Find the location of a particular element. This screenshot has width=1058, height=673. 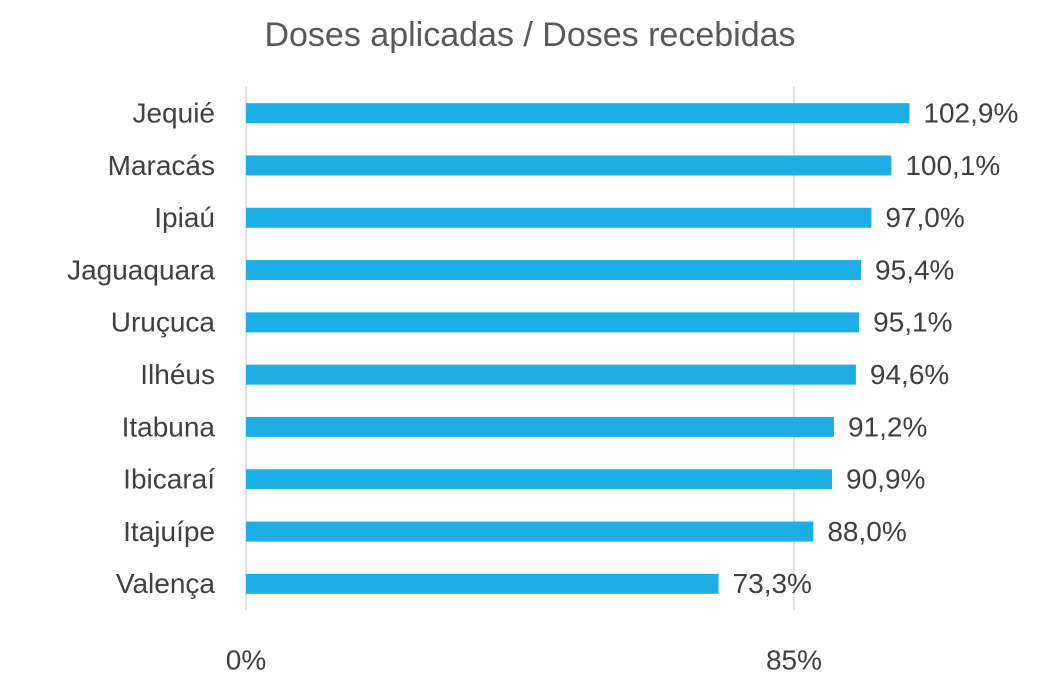

value-label: 91,2% is located at coordinates (887, 426).